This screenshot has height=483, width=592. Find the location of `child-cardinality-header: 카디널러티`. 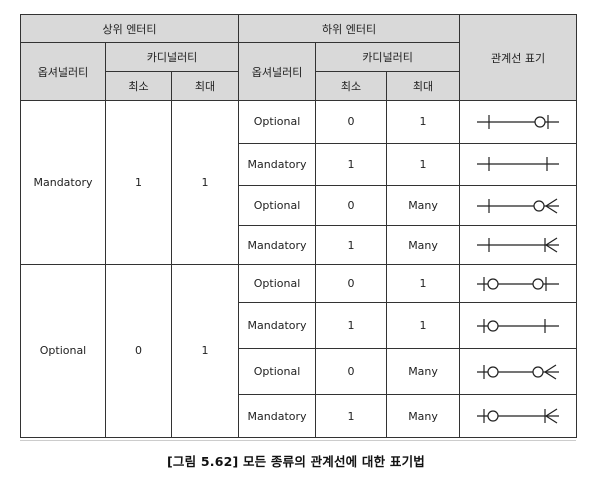

child-cardinality-header: 카디널러티 is located at coordinates (388, 57).